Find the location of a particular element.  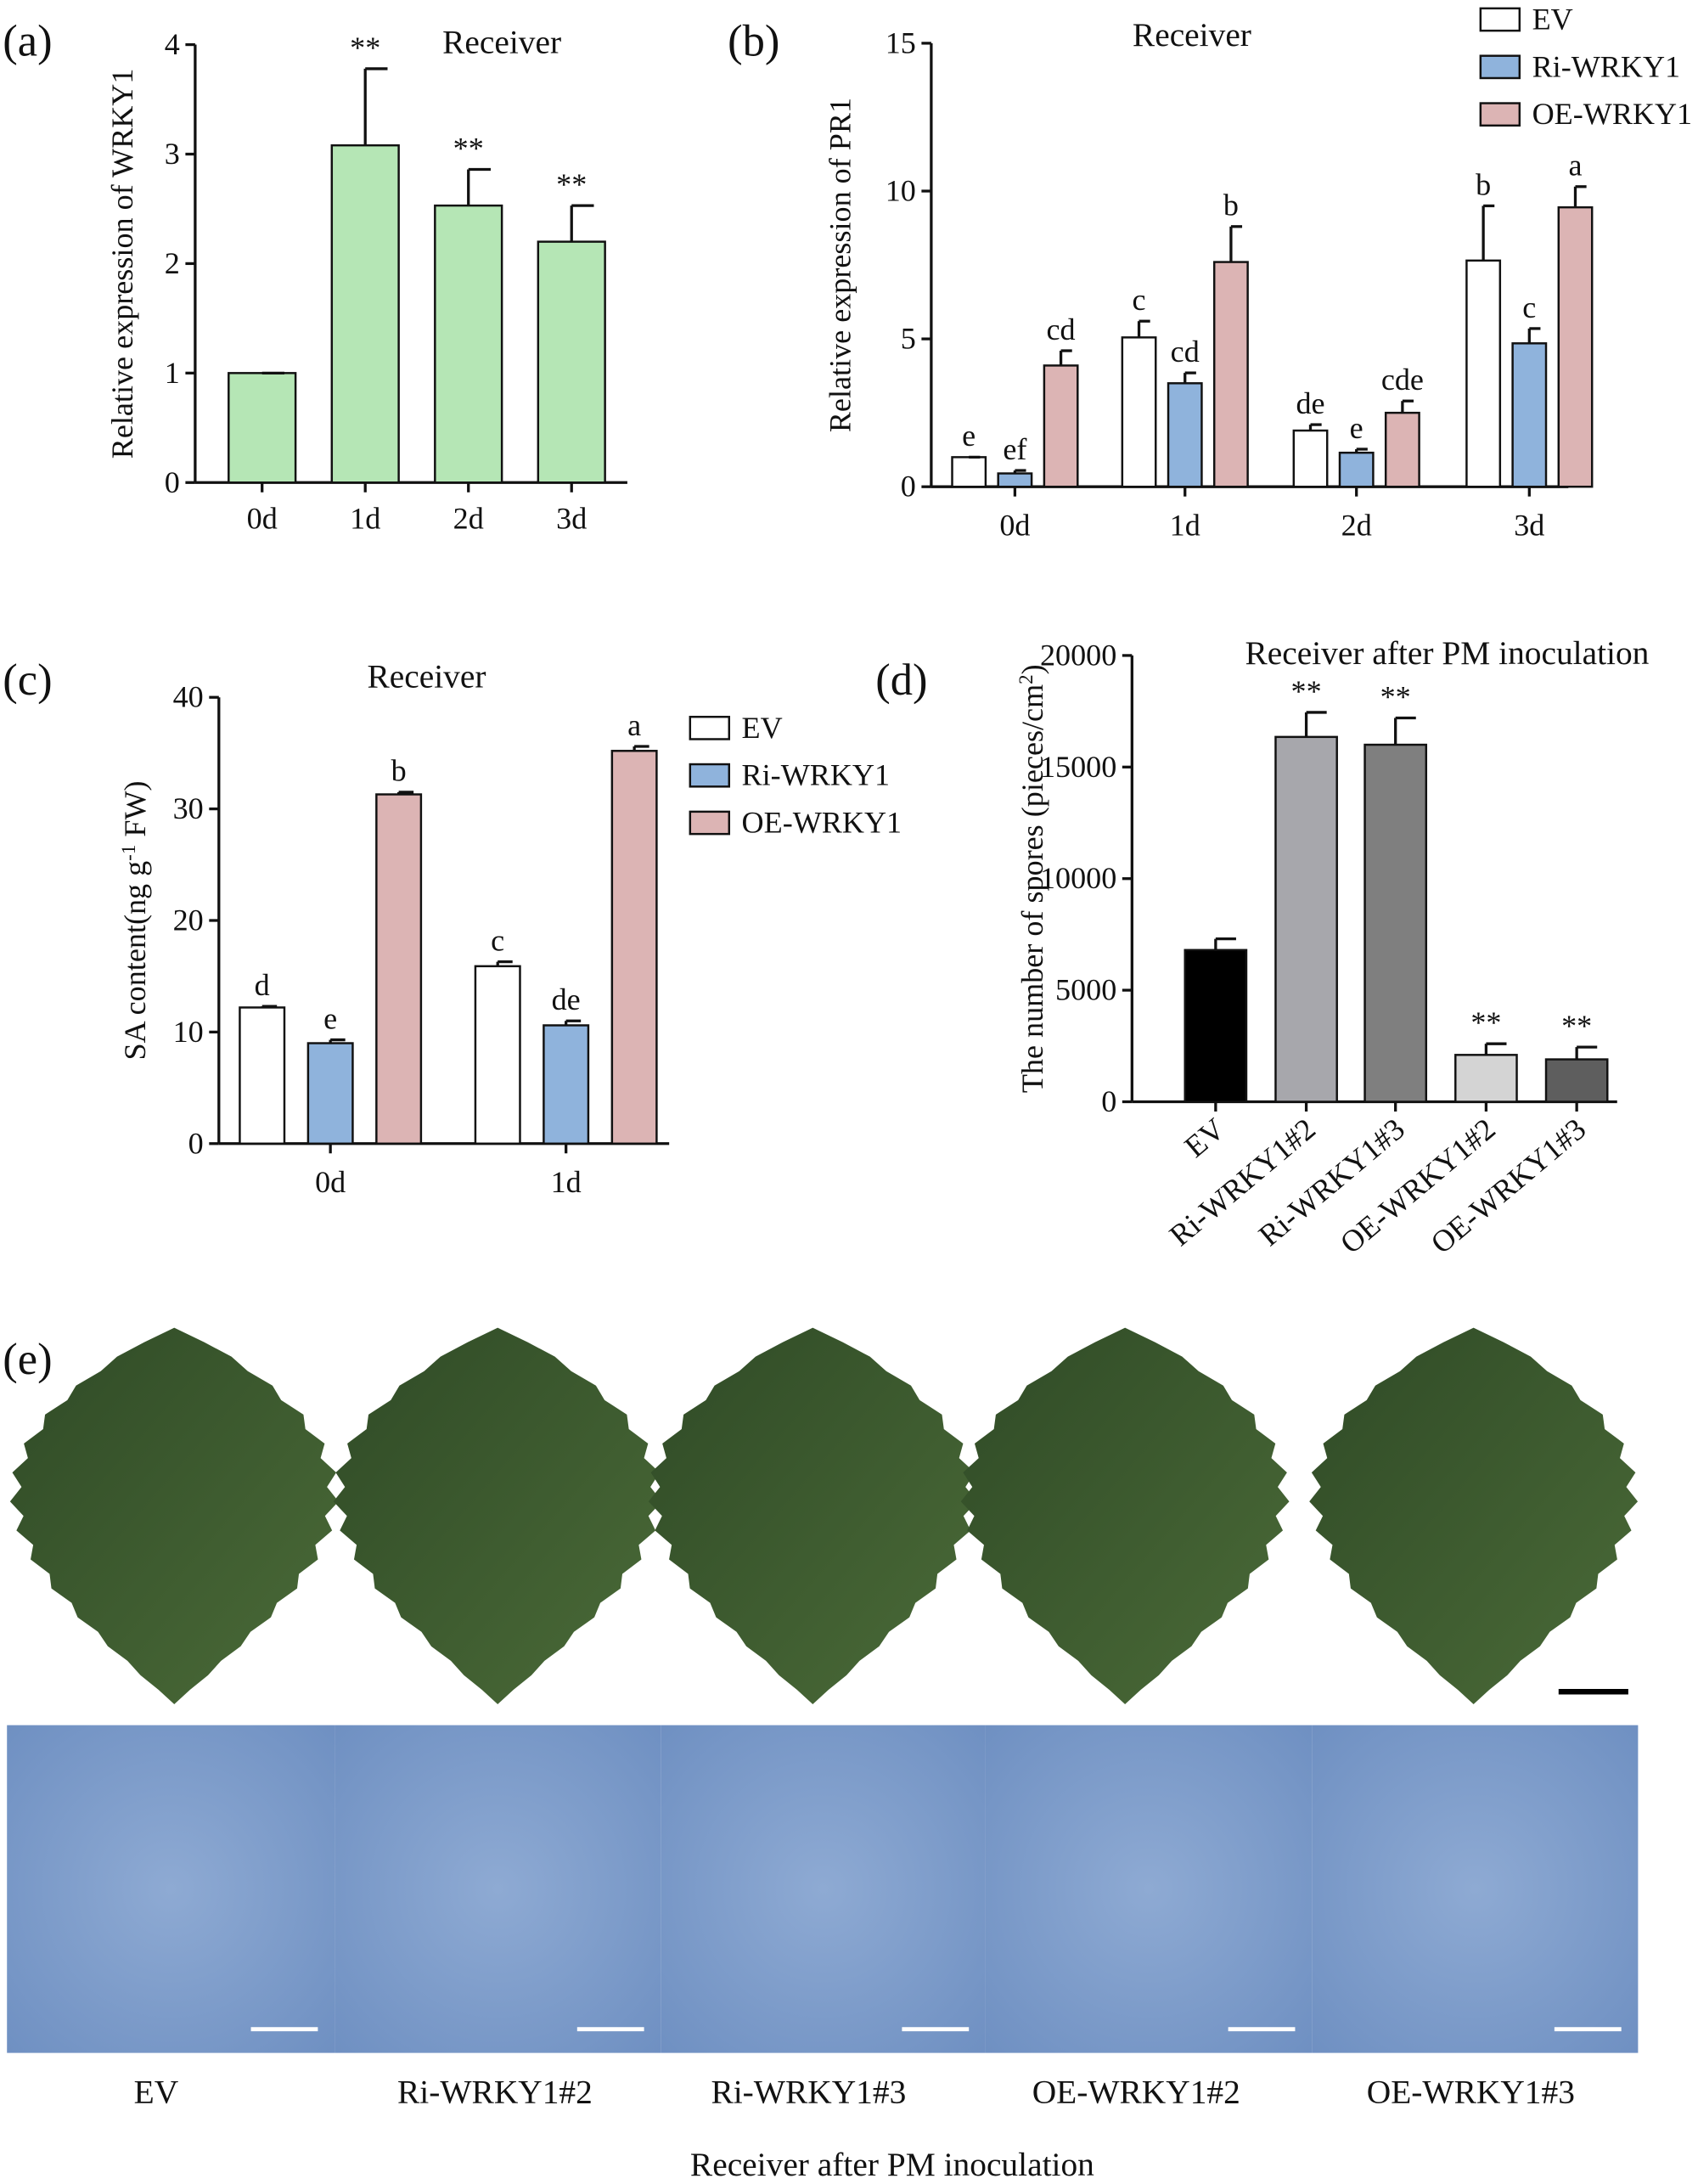

photo-caption: EV is located at coordinates (156, 2092).